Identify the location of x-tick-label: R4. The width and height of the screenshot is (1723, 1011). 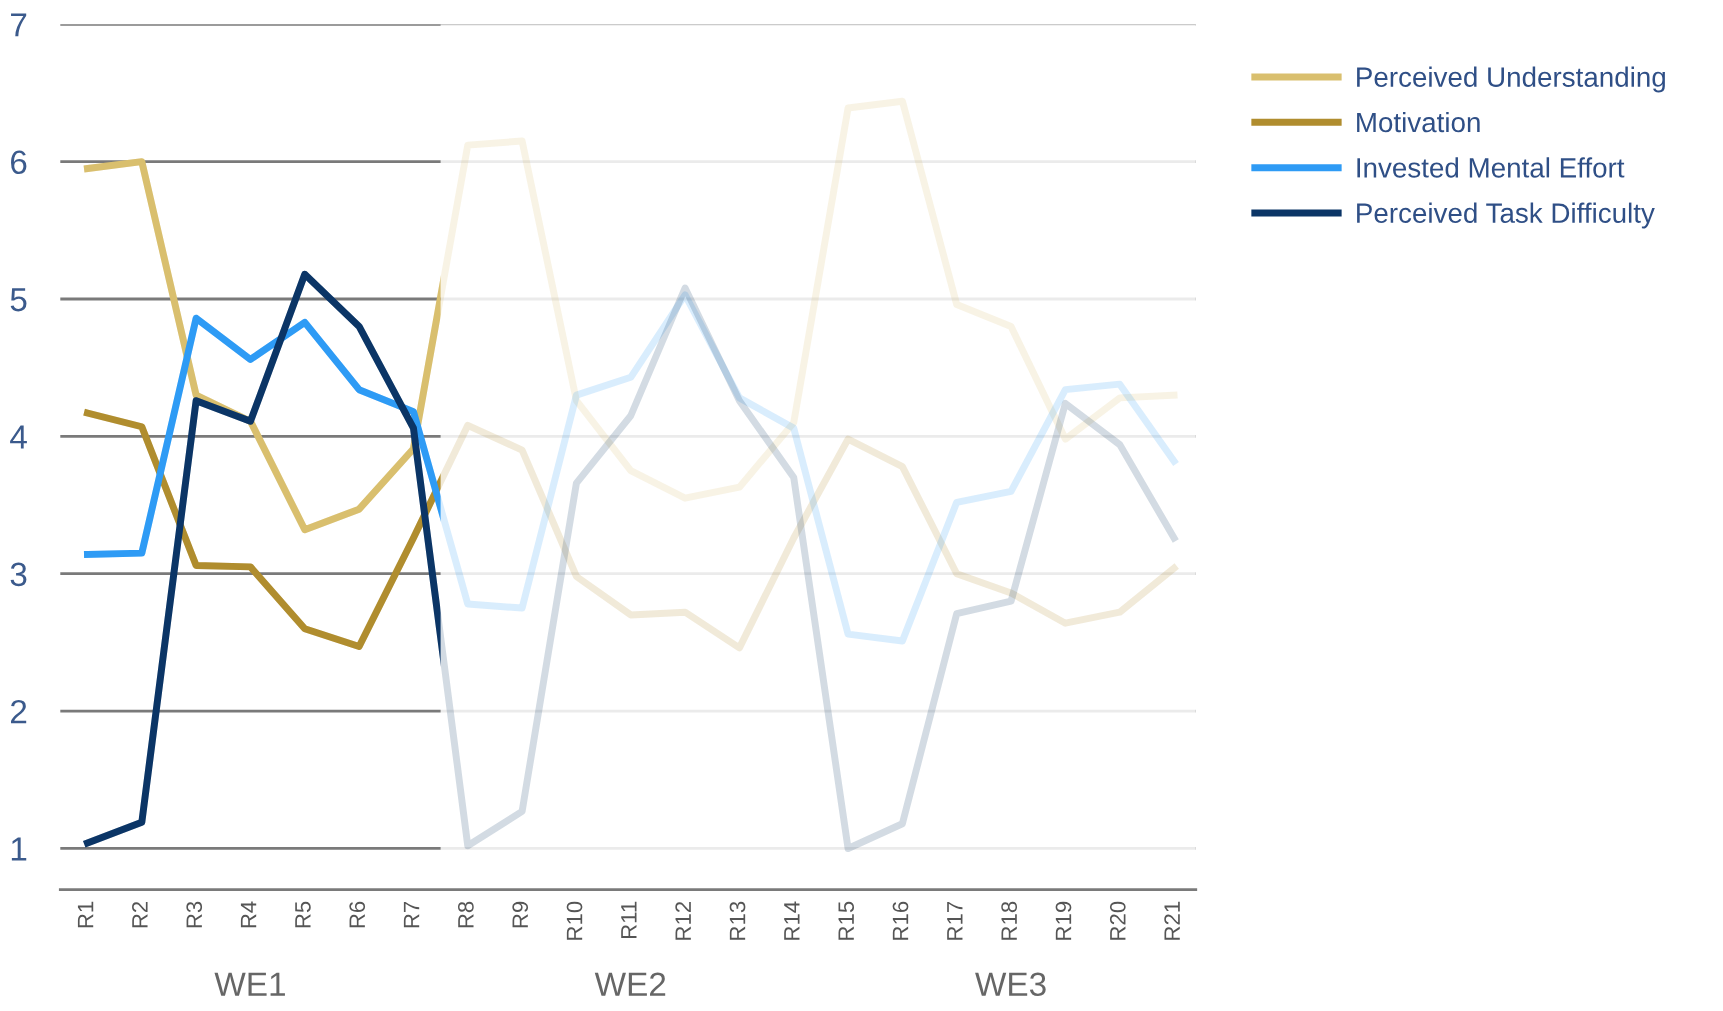
(248, 914).